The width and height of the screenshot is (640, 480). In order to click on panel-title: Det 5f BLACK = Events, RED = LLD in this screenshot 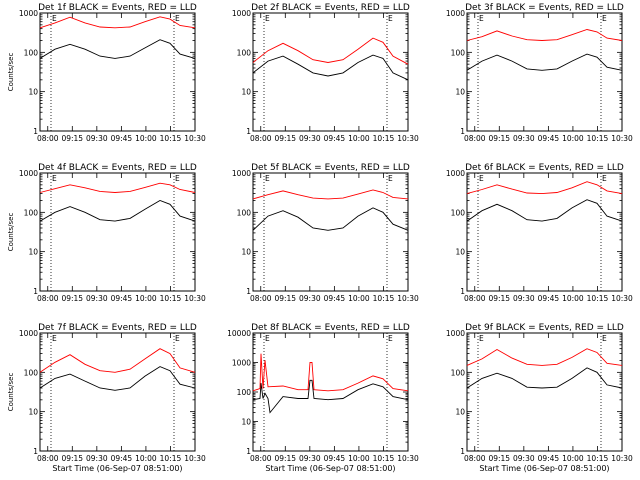, I will do `click(330, 168)`.